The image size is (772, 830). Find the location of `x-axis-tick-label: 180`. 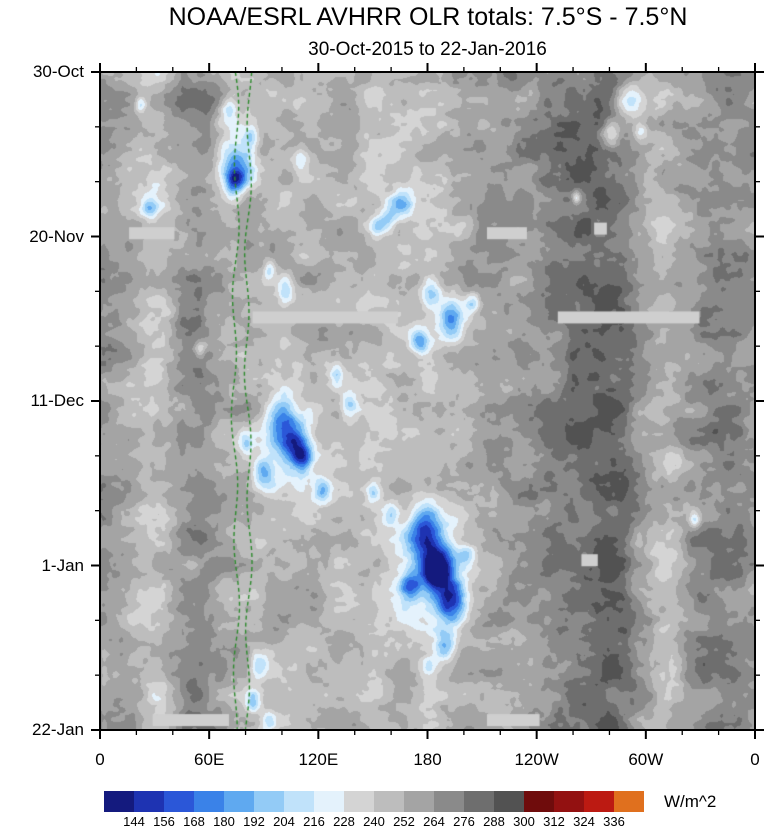

x-axis-tick-label: 180 is located at coordinates (427, 759).